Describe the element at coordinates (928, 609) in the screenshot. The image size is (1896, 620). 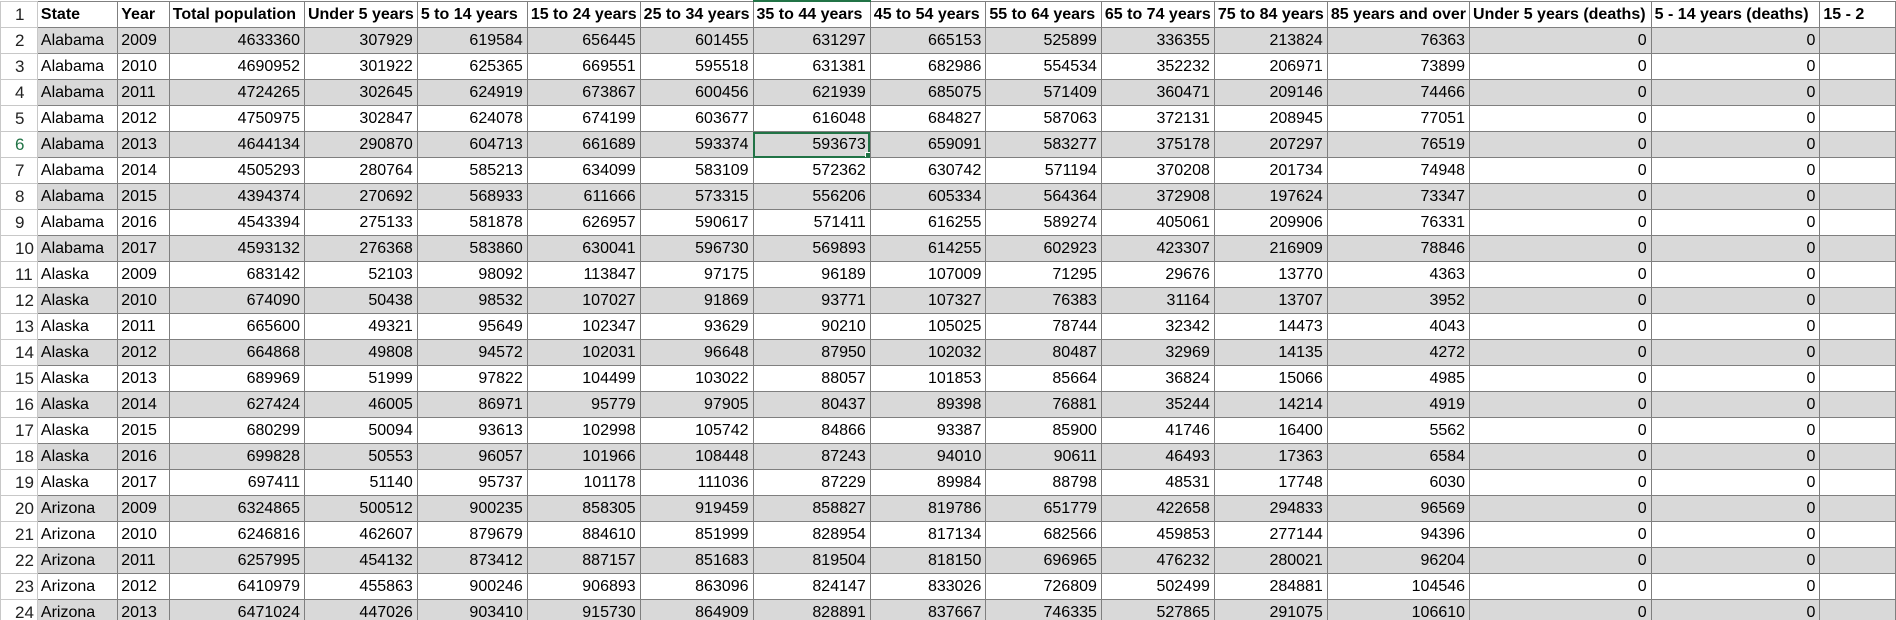
I see `value-cell: 837667` at that location.